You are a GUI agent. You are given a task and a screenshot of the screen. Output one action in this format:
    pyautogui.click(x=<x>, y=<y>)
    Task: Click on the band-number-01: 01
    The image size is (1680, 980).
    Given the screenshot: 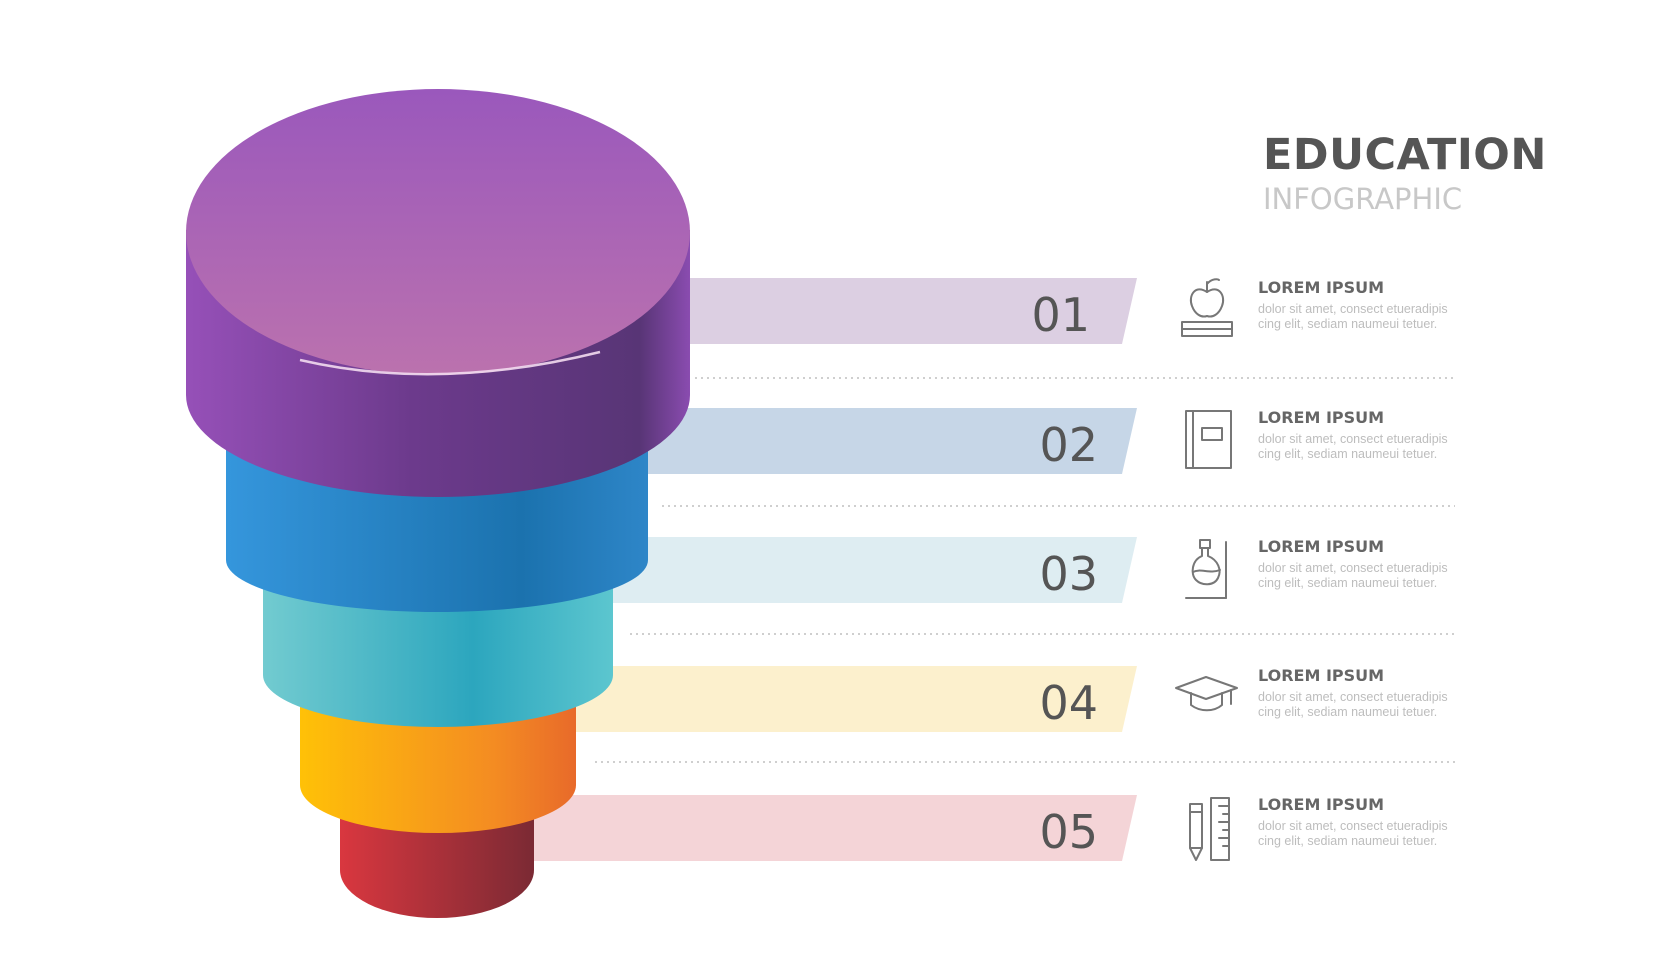 What is the action you would take?
    pyautogui.click(x=1060, y=315)
    